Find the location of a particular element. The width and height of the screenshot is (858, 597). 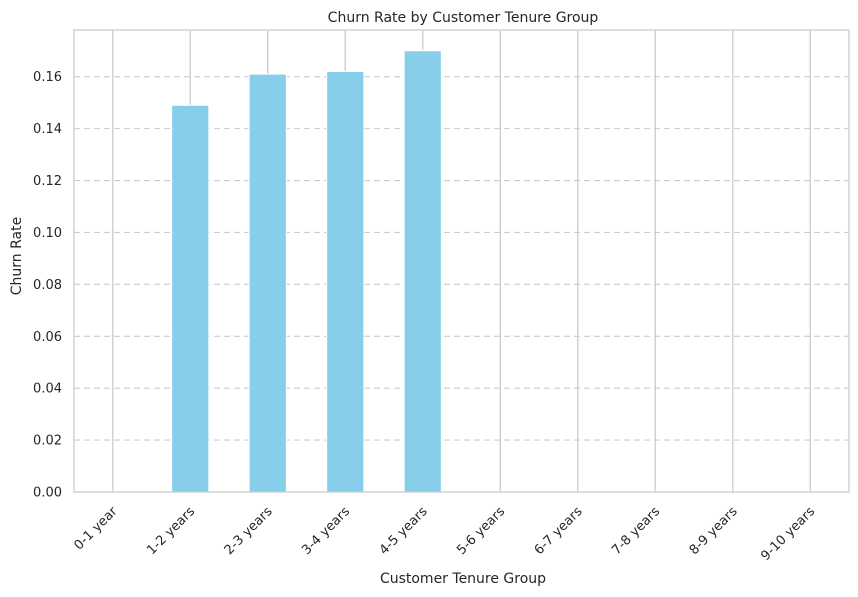

y-tick-label: 0.02 is located at coordinates (47, 441).